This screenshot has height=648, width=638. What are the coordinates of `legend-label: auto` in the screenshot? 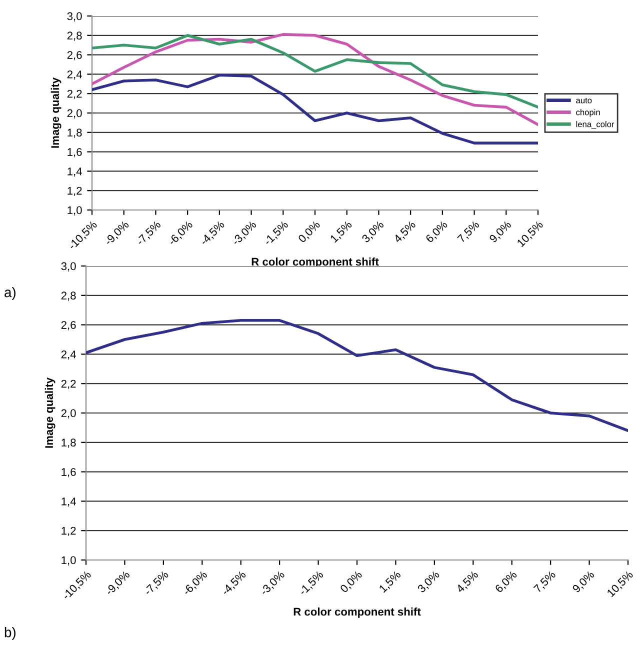 It's located at (584, 101).